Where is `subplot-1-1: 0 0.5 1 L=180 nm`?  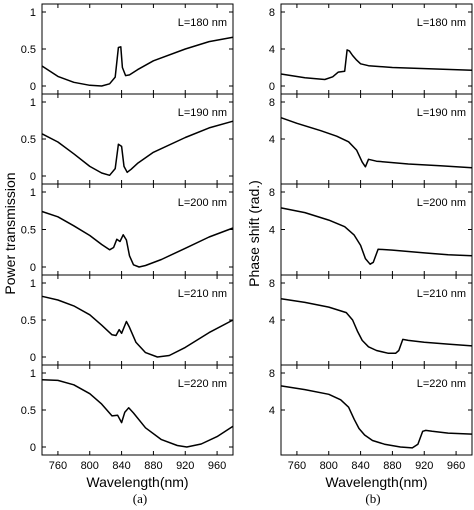
subplot-1-1: 0 0.5 1 L=180 nm is located at coordinates (127, 49).